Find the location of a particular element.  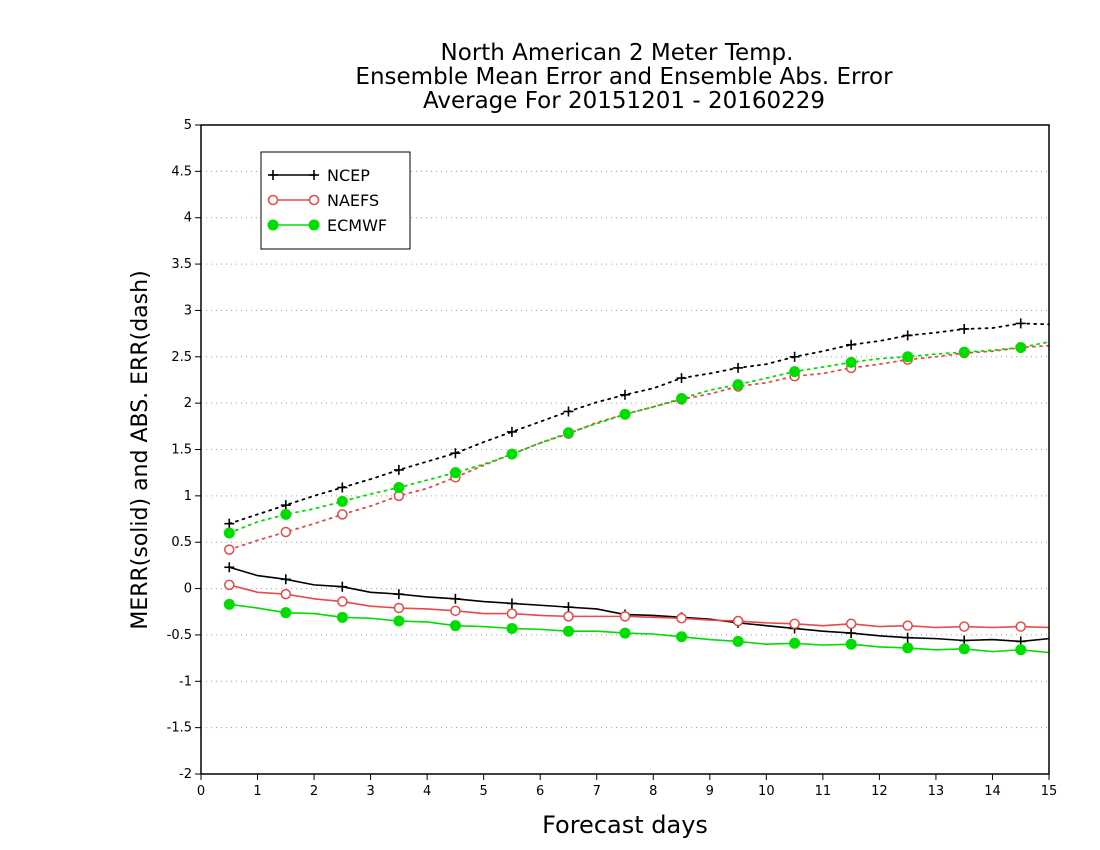

x-tick-label: 3 is located at coordinates (370, 791).